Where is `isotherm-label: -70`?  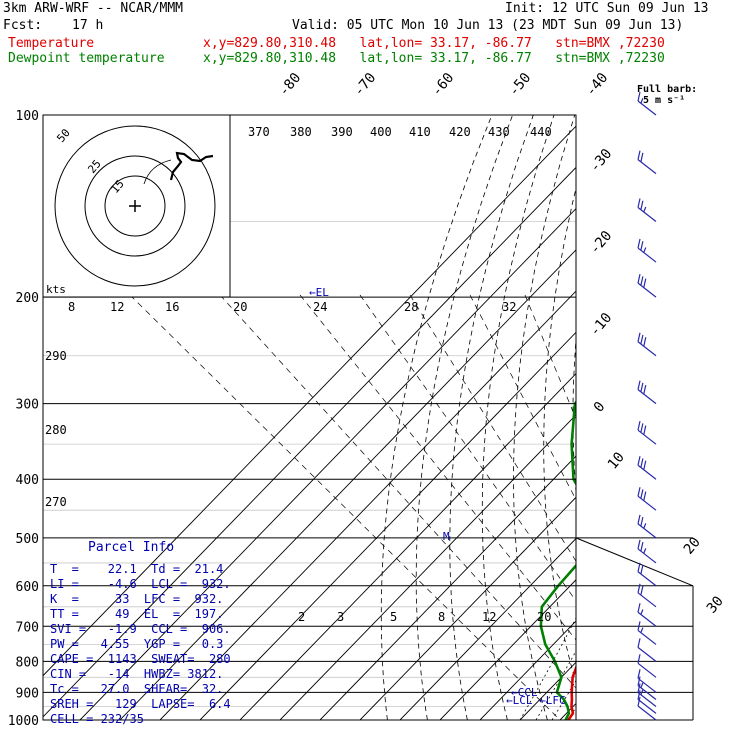 isotherm-label: -70 is located at coordinates (365, 85).